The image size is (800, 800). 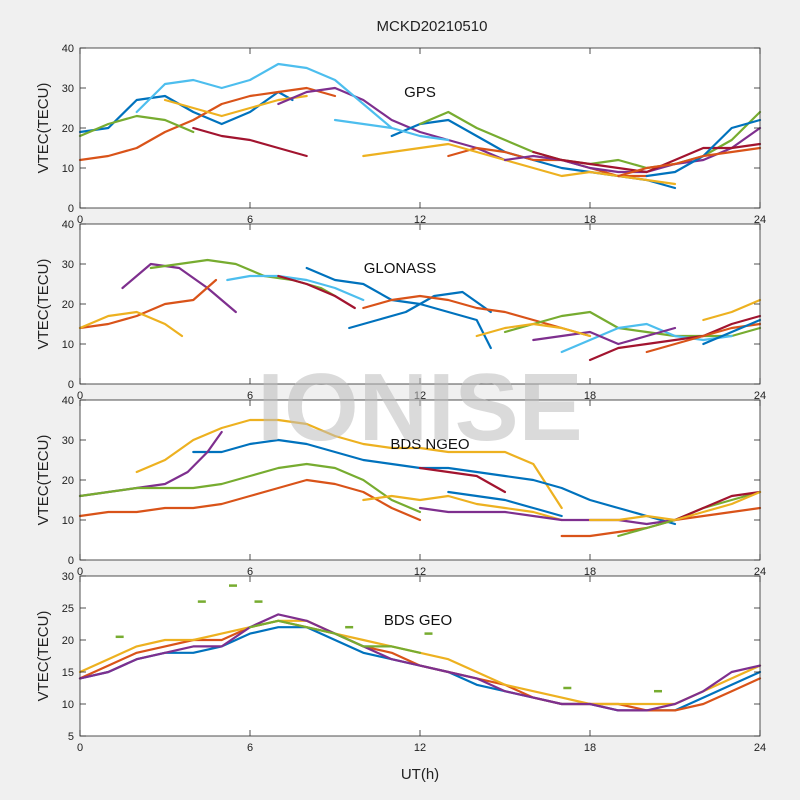 I want to click on watermark: IONISE, so click(x=419, y=407).